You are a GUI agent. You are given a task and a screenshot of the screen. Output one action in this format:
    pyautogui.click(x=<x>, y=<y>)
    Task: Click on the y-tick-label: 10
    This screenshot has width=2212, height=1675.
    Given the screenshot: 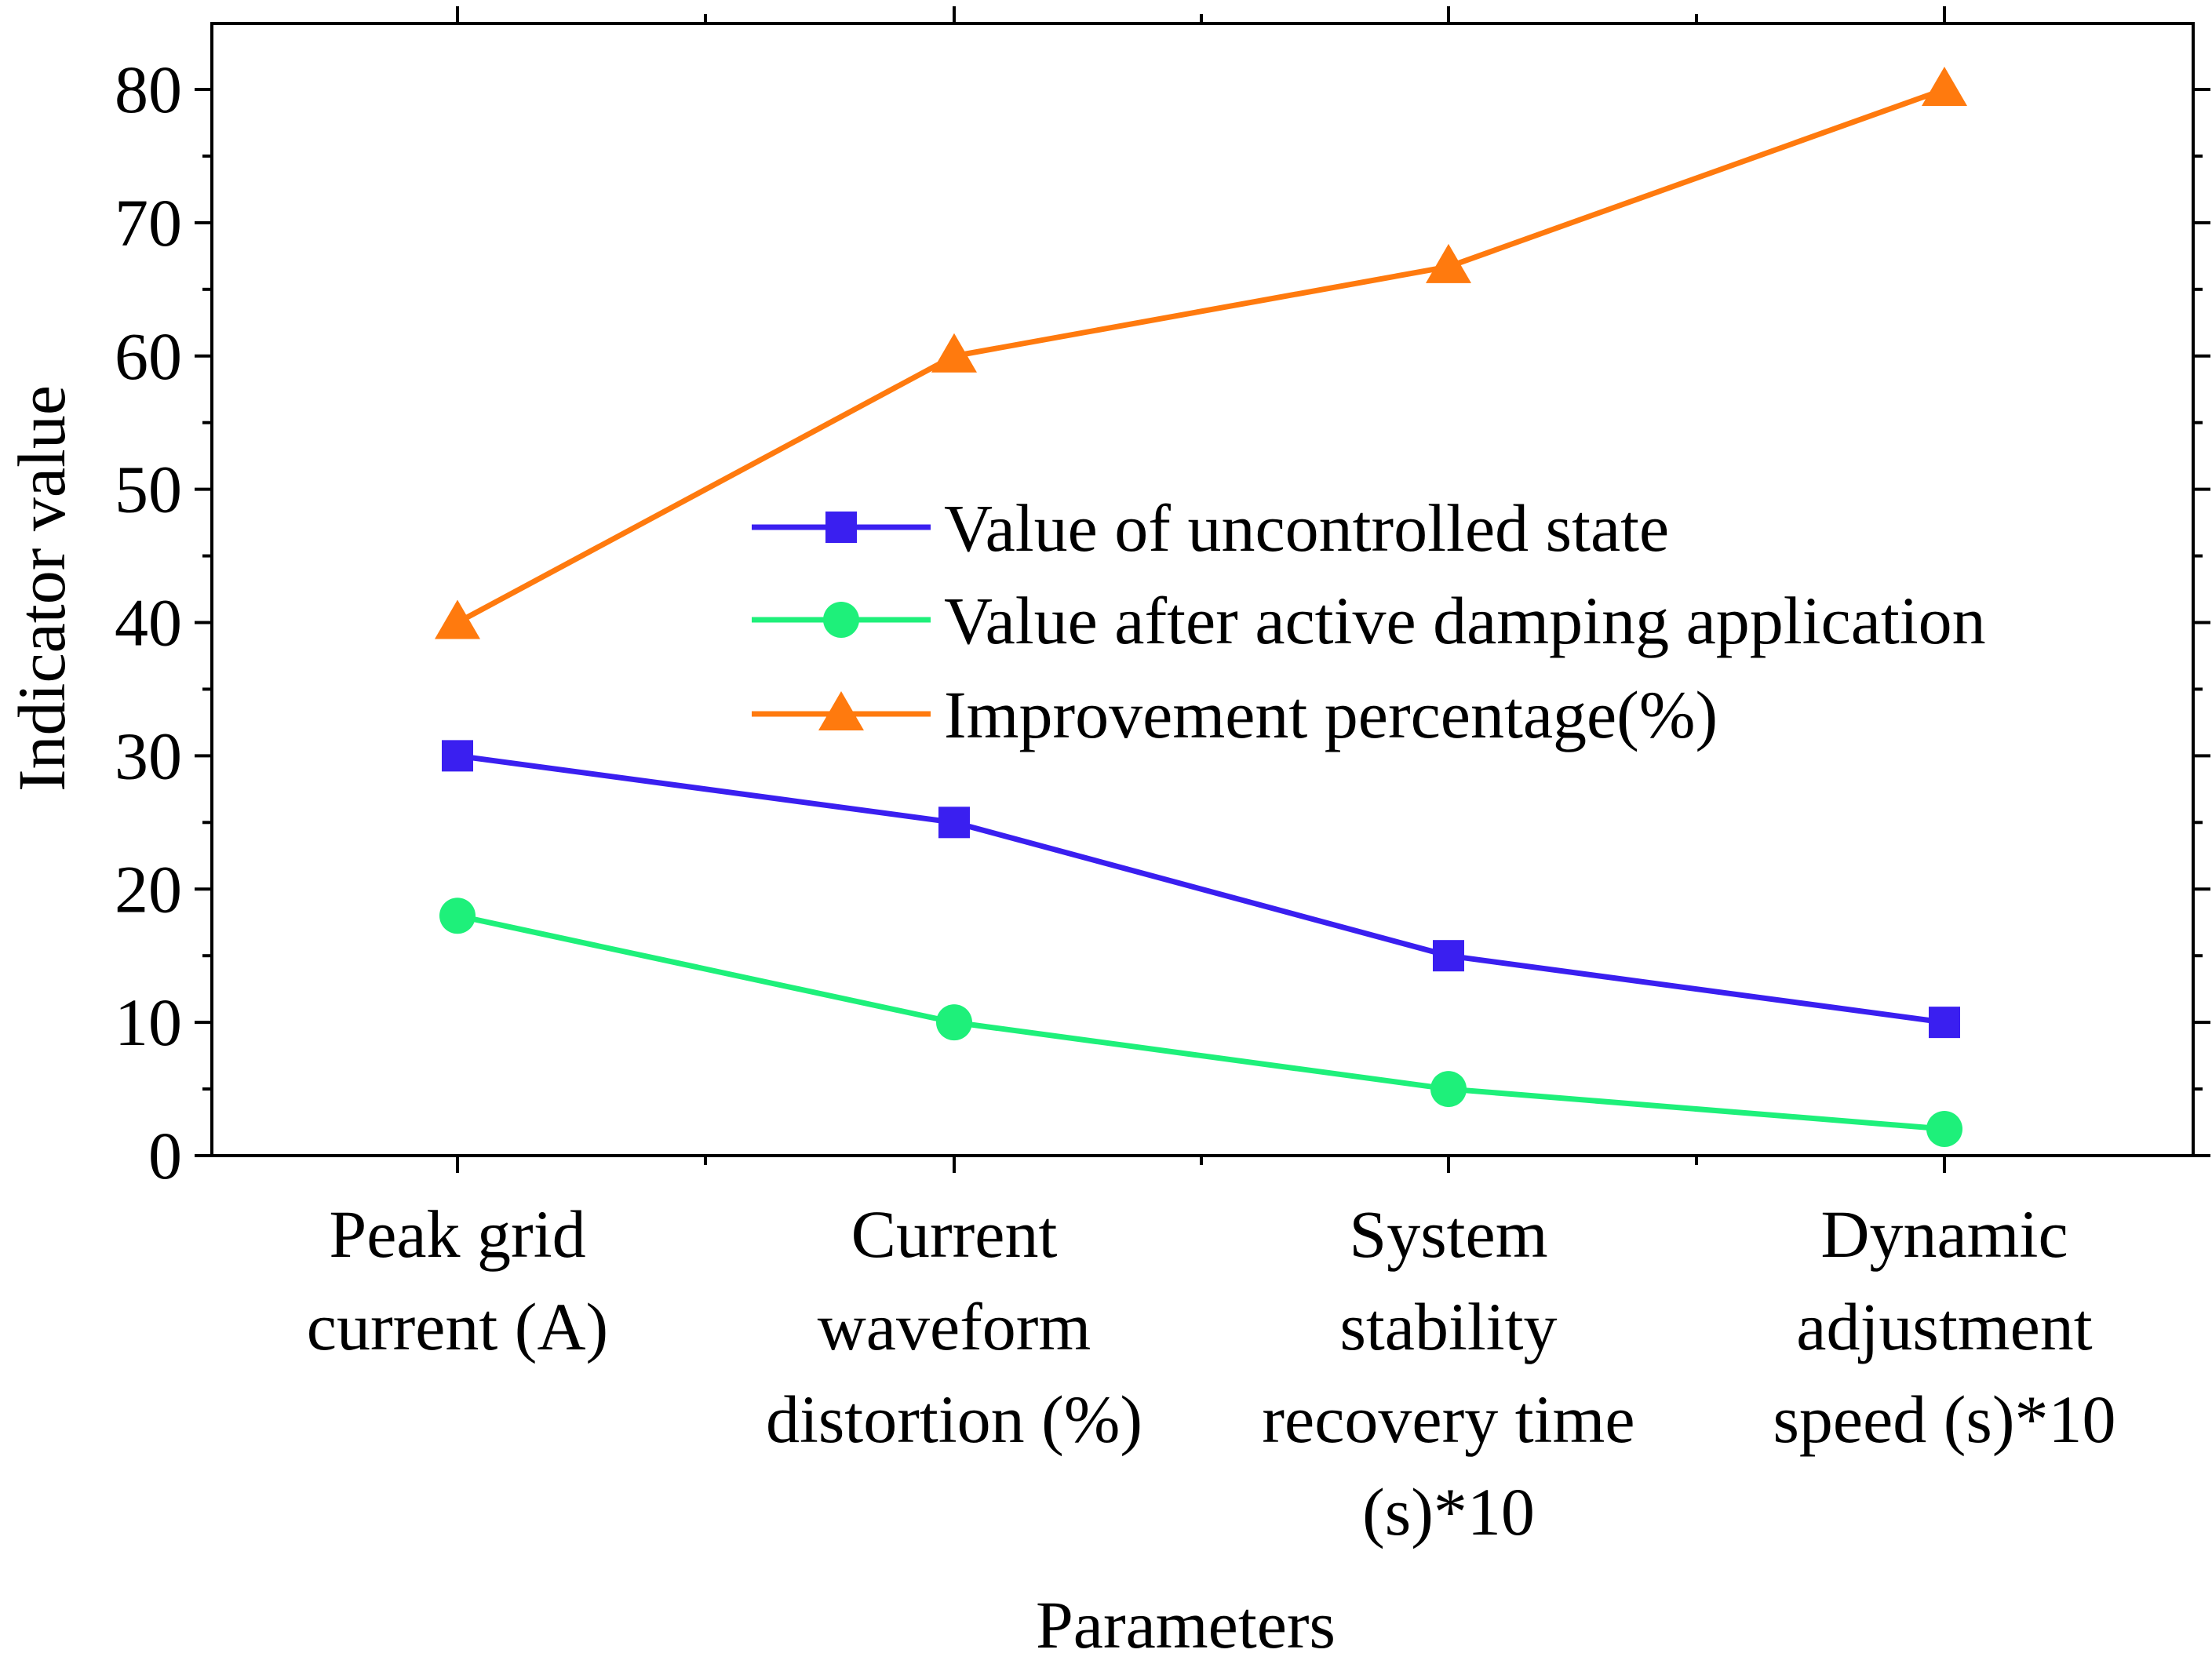 What is the action you would take?
    pyautogui.click(x=148, y=1022)
    